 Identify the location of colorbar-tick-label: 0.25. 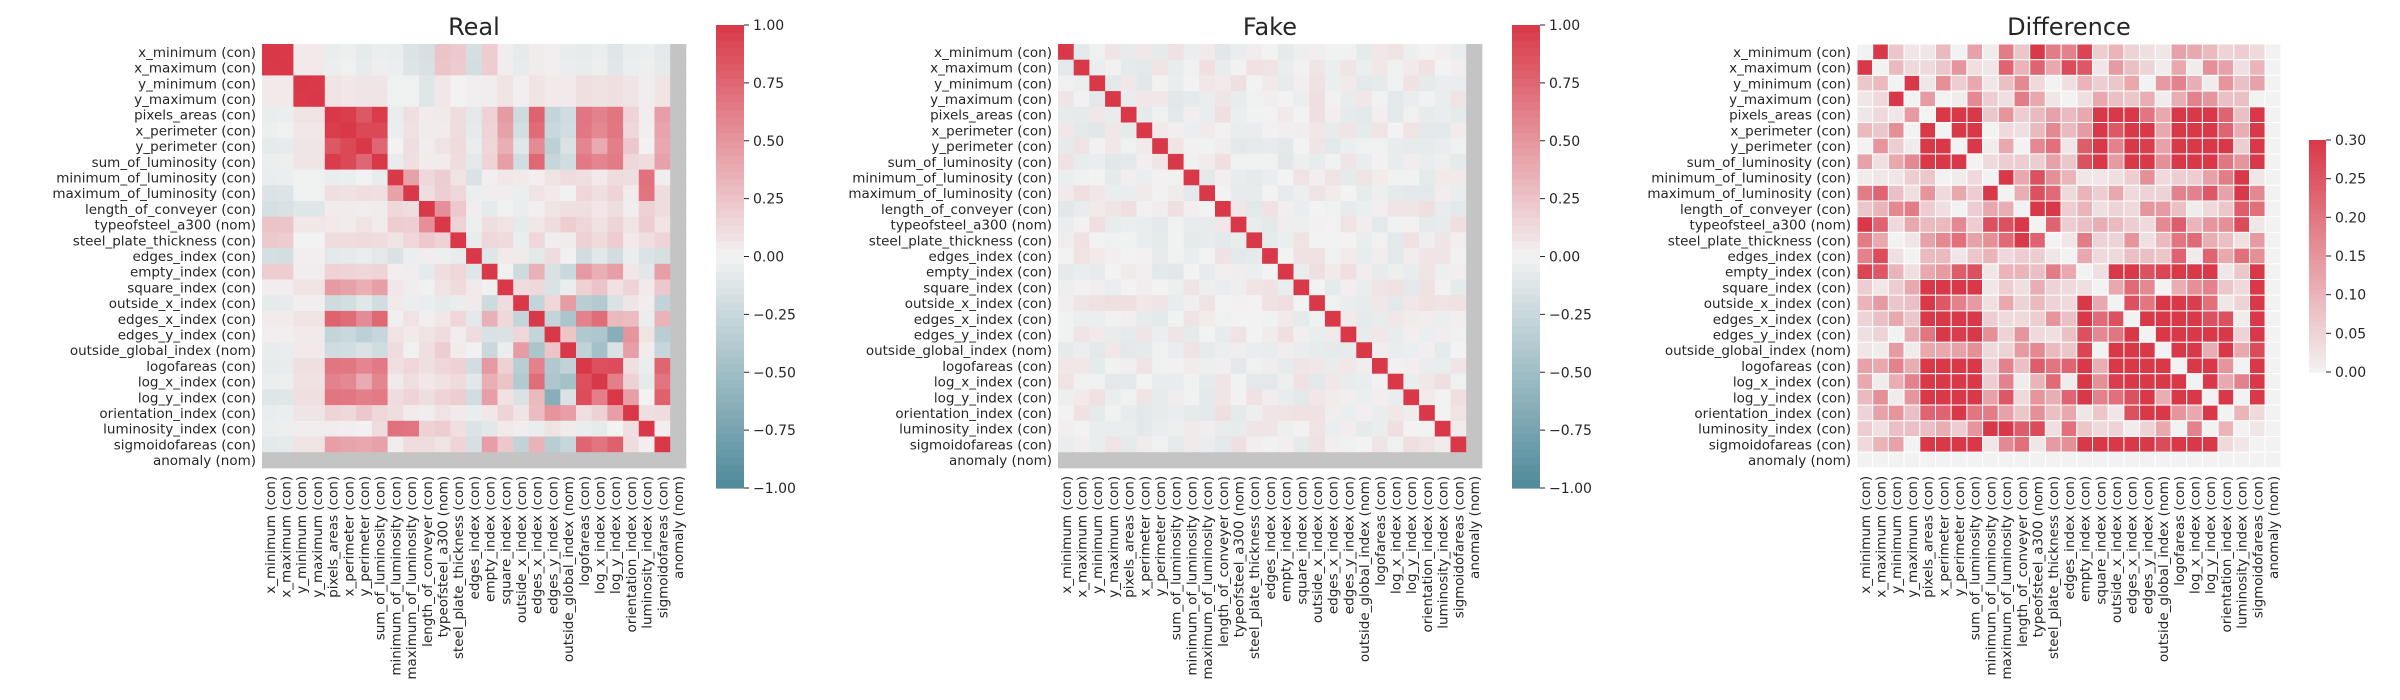
(2350, 180).